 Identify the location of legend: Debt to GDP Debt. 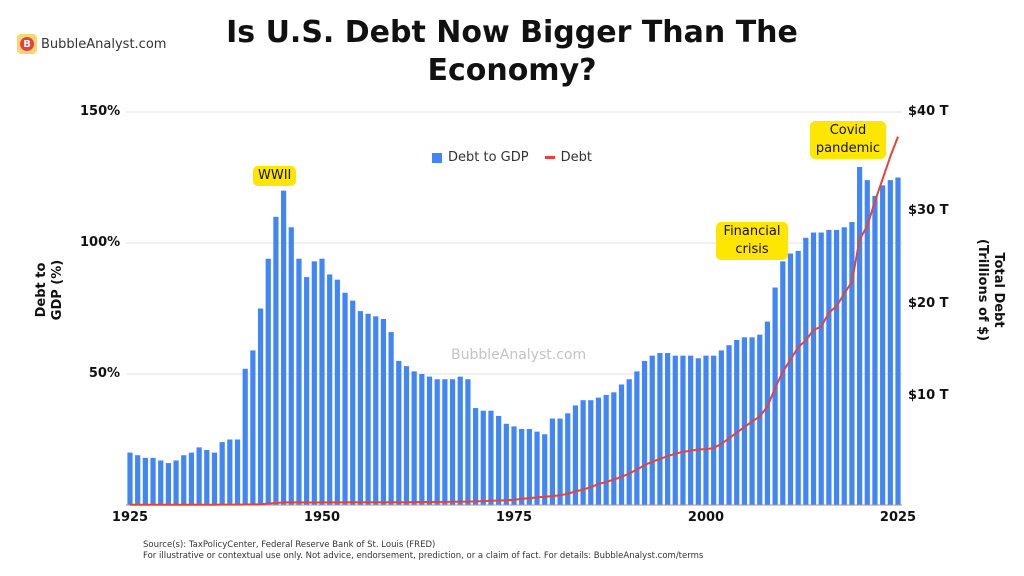
(512, 157).